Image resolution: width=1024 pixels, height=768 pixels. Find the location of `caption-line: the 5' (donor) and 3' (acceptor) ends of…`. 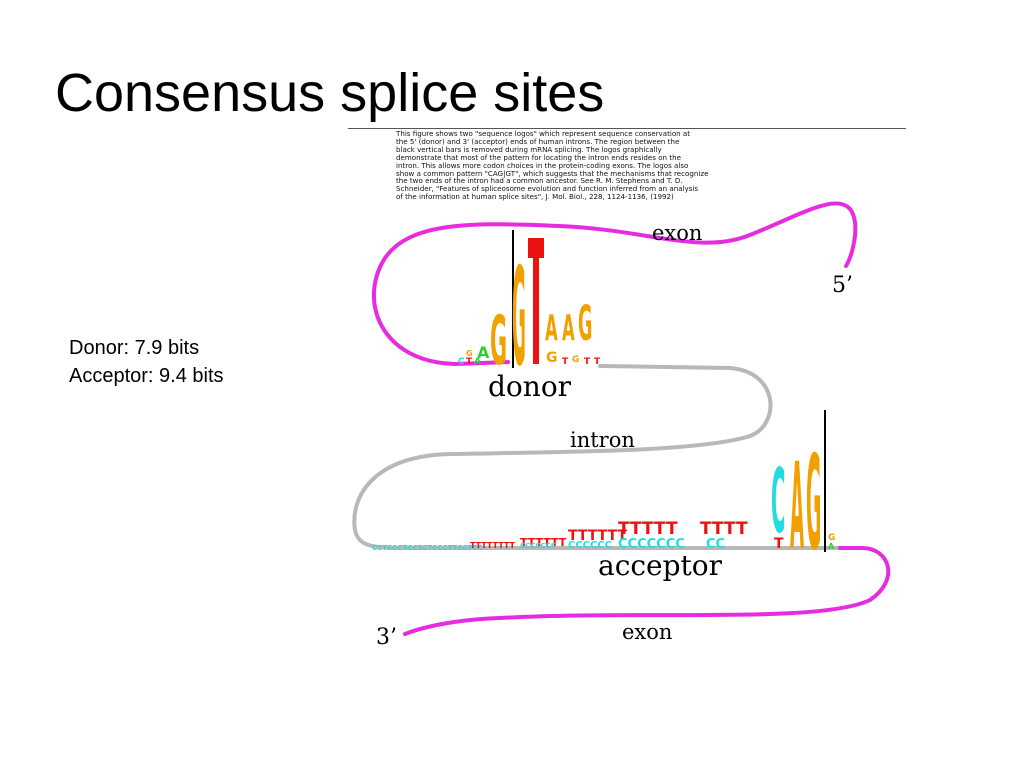

caption-line: the 5' (donor) and 3' (acceptor) ends of… is located at coordinates (538, 141).